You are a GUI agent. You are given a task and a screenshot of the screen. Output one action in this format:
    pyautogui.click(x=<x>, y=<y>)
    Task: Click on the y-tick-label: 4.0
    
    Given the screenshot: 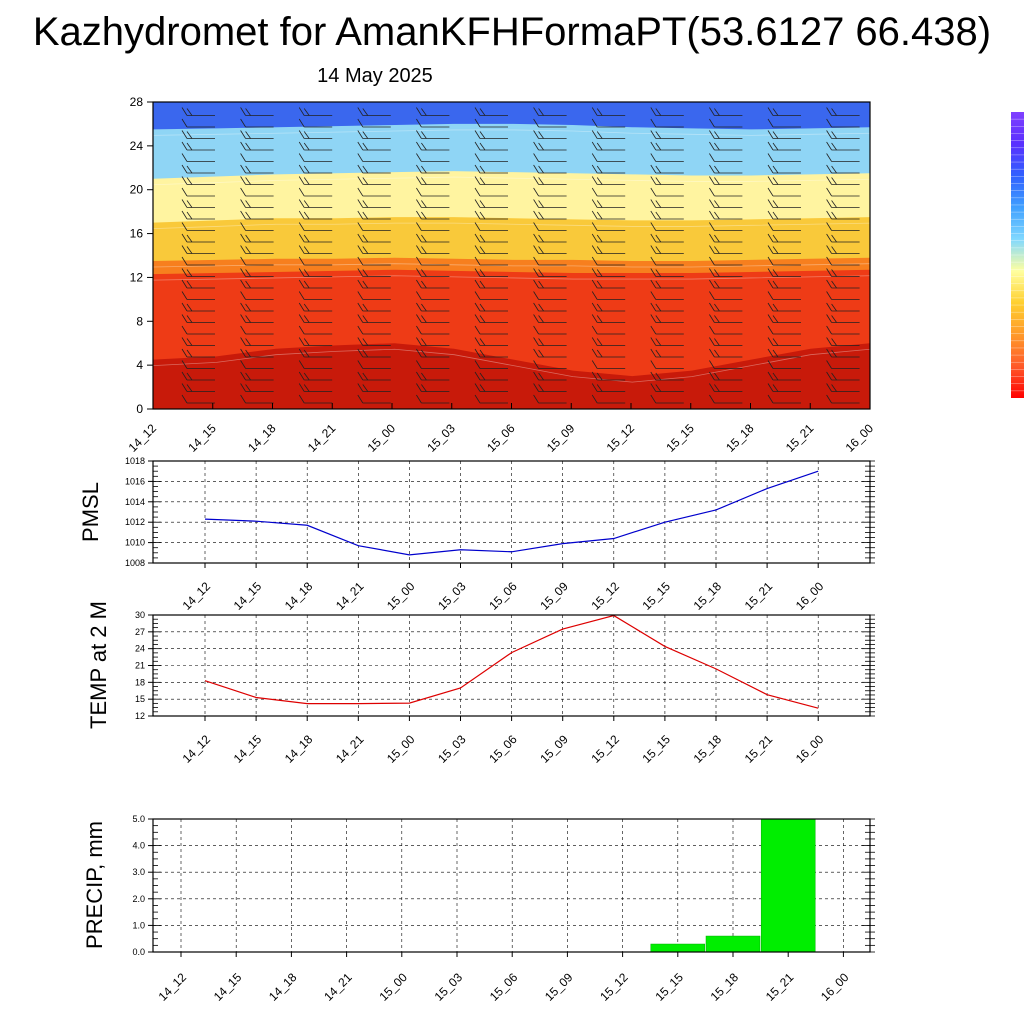 What is the action you would take?
    pyautogui.click(x=138, y=846)
    